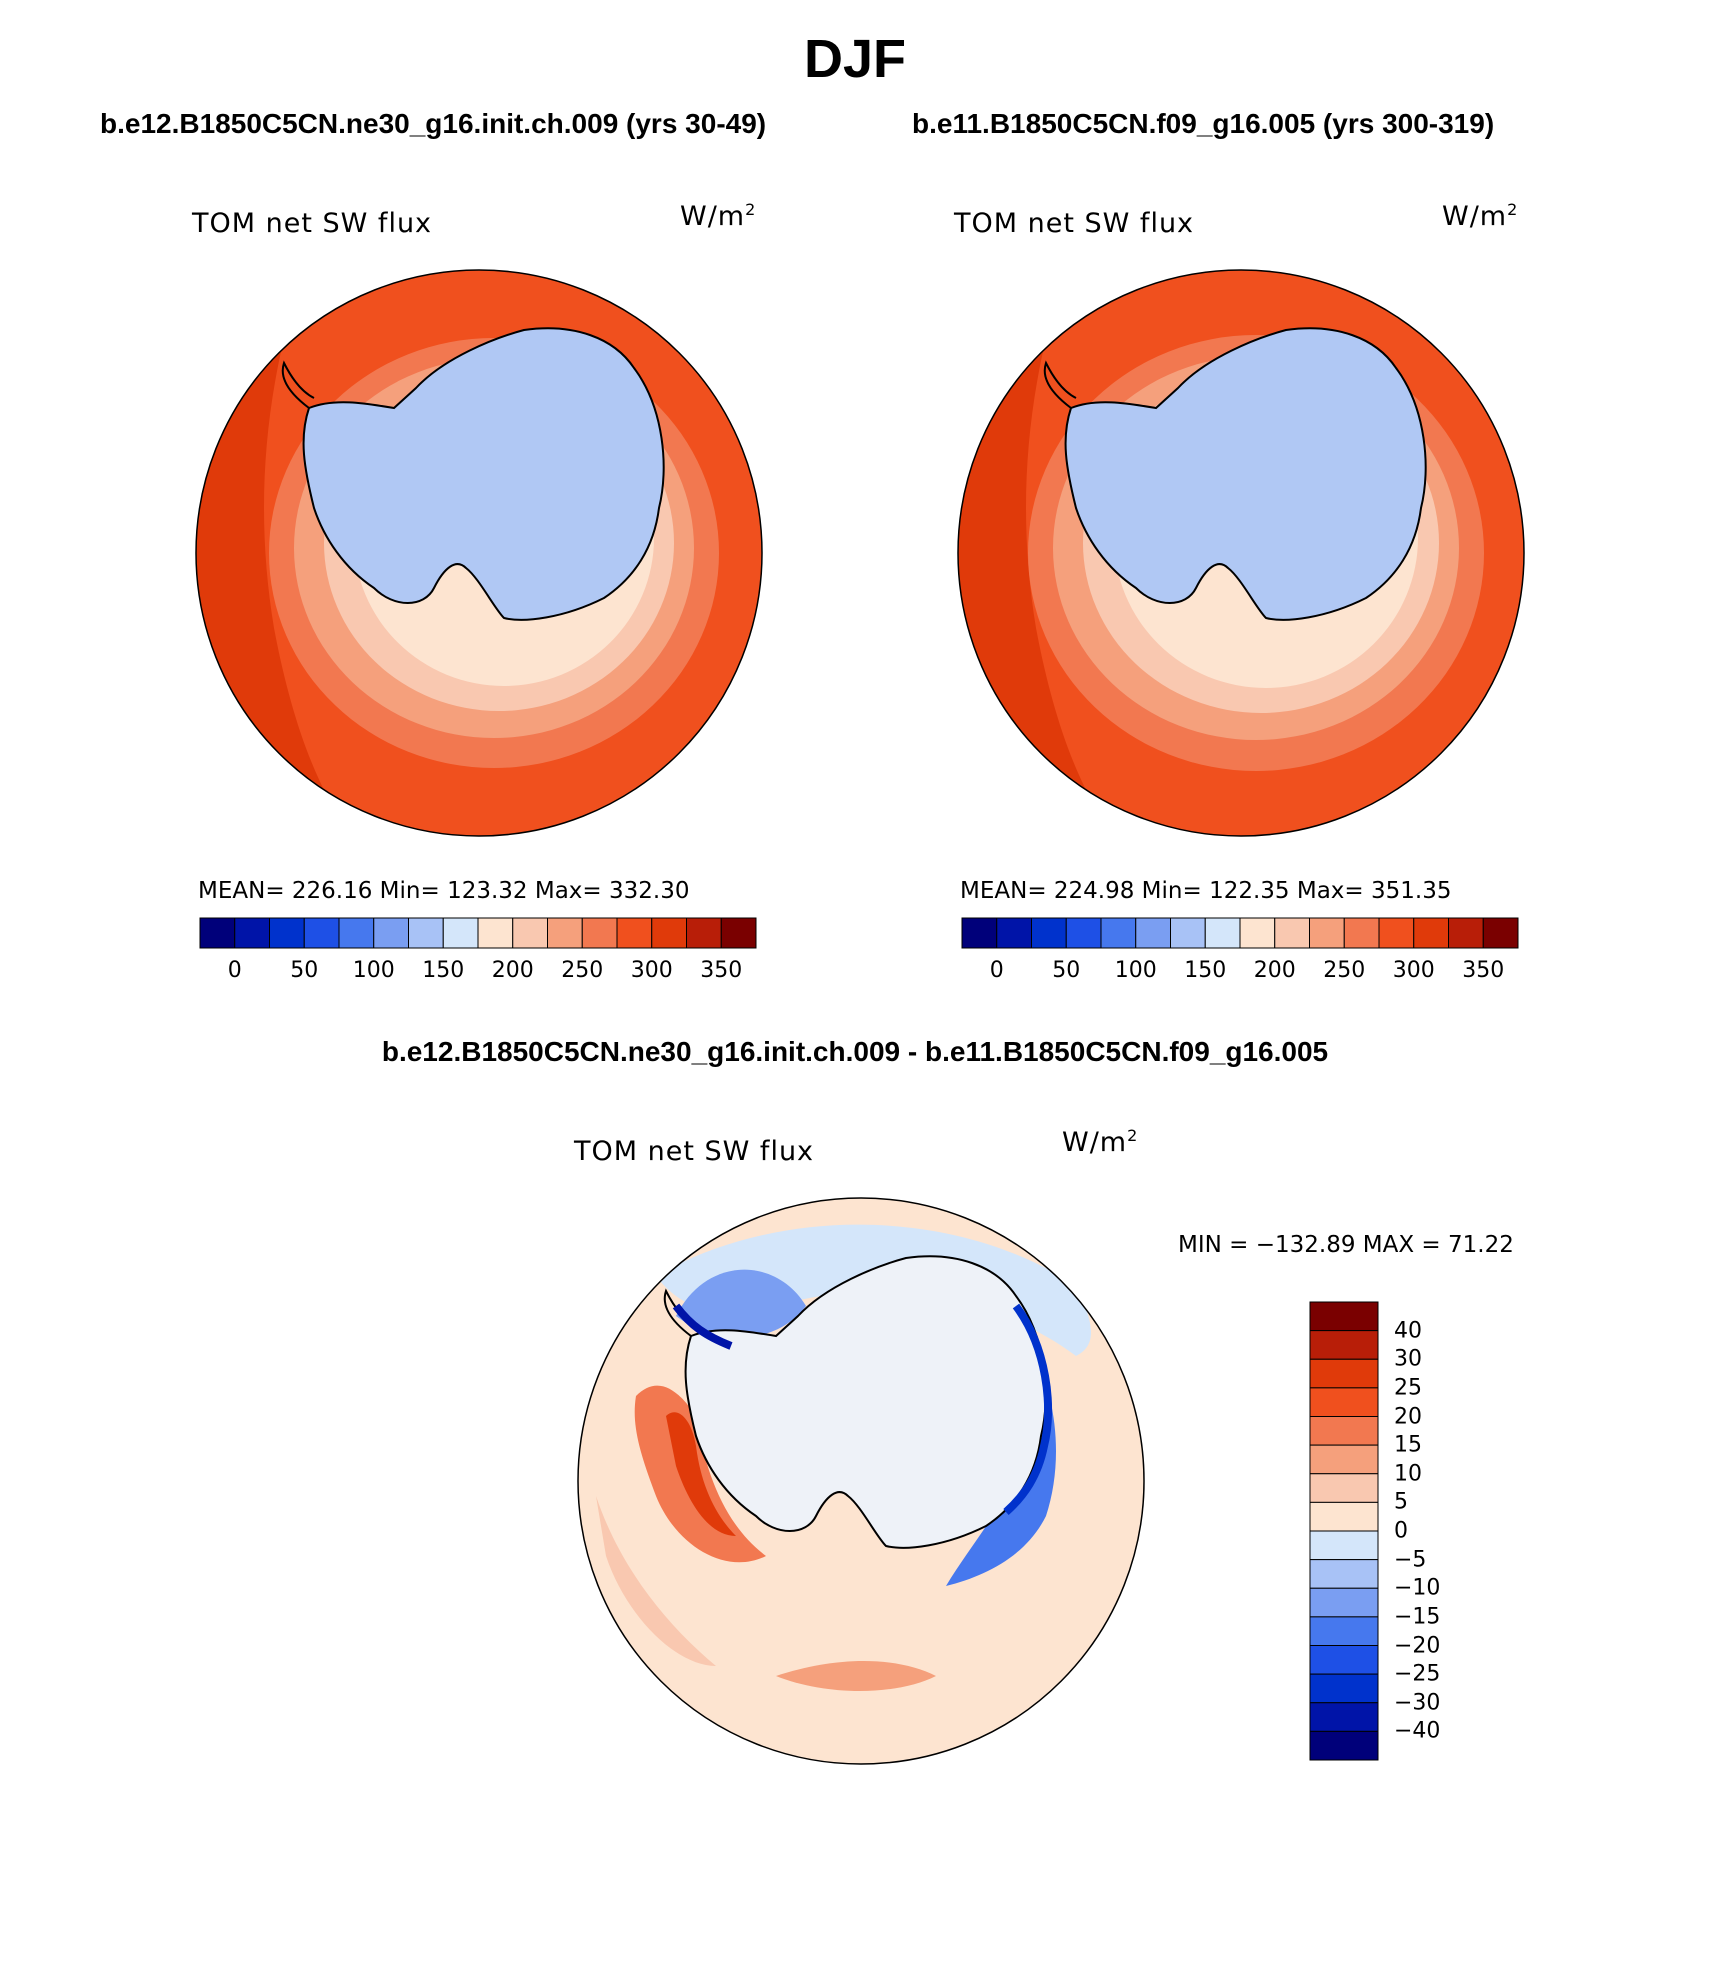 The height and width of the screenshot is (1972, 1710). Describe the element at coordinates (1344, 970) in the screenshot. I see `panel-2-colorbar-tick-label: 250` at that location.